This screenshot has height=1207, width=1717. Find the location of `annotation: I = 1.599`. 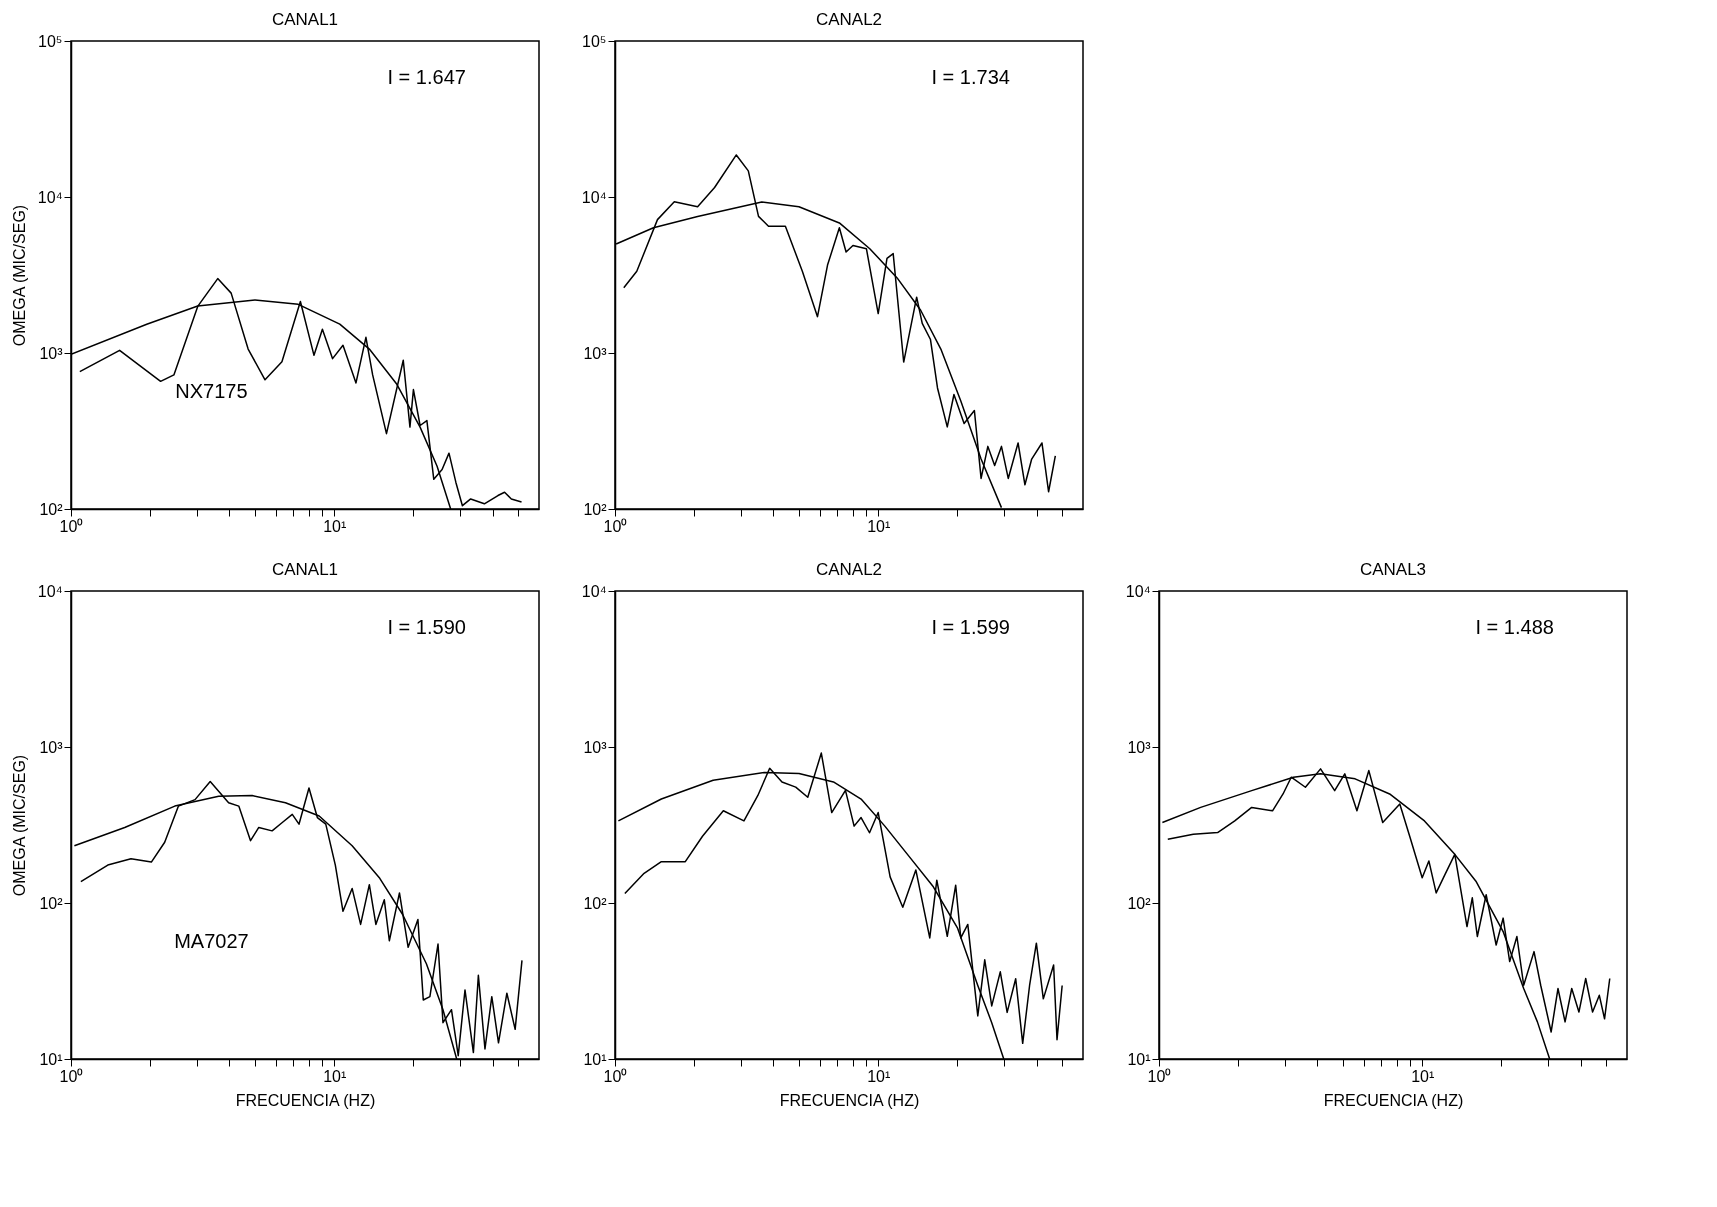

annotation: I = 1.599 is located at coordinates (970, 627).